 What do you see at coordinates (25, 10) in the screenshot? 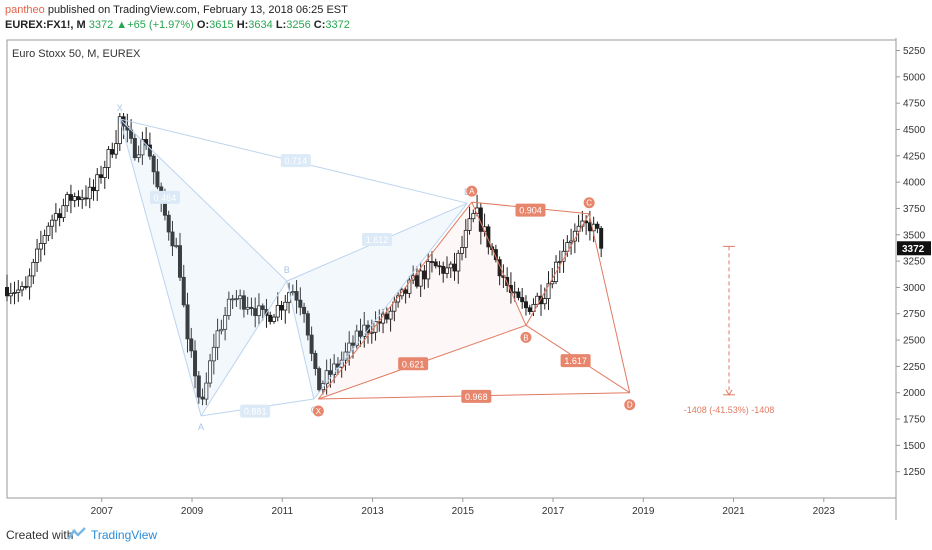
I see `author-link: pantheo` at bounding box center [25, 10].